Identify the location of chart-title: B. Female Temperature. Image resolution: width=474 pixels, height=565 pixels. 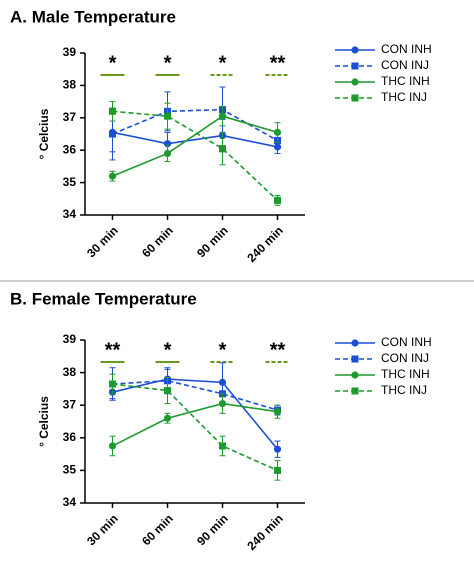
(103, 298).